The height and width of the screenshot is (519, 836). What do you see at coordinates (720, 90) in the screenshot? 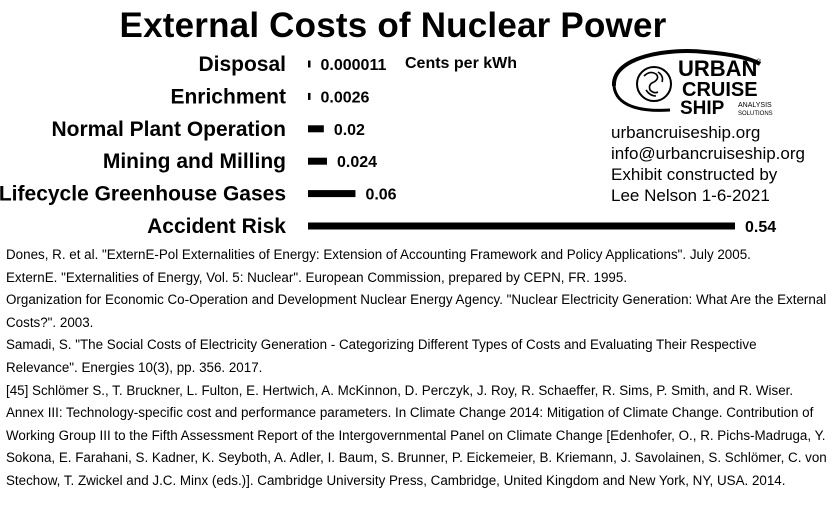
I see `logo-word-cruise: CRUISE` at bounding box center [720, 90].